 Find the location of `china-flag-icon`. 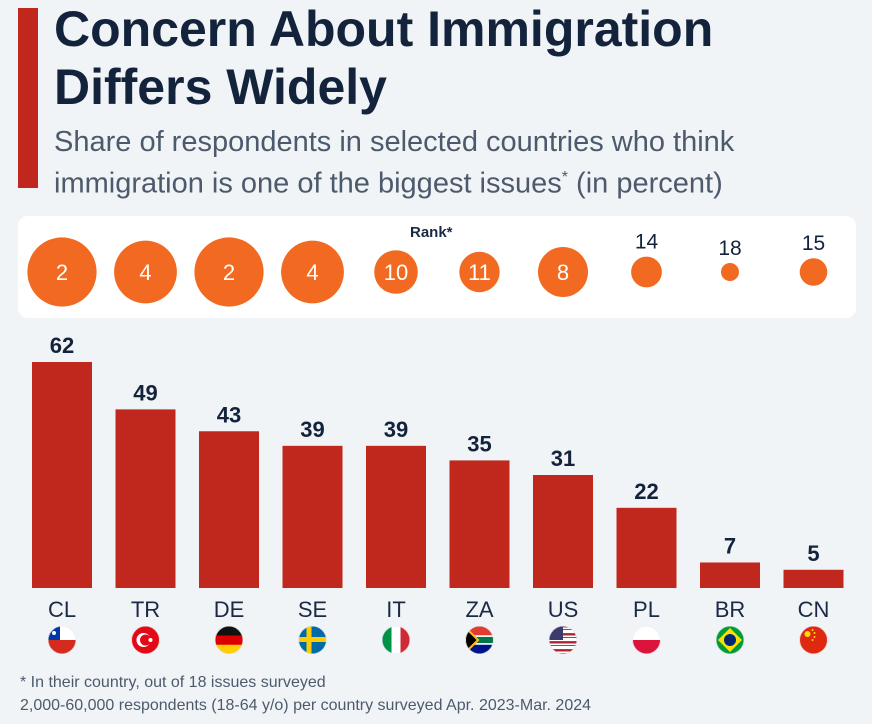

china-flag-icon is located at coordinates (813, 640).